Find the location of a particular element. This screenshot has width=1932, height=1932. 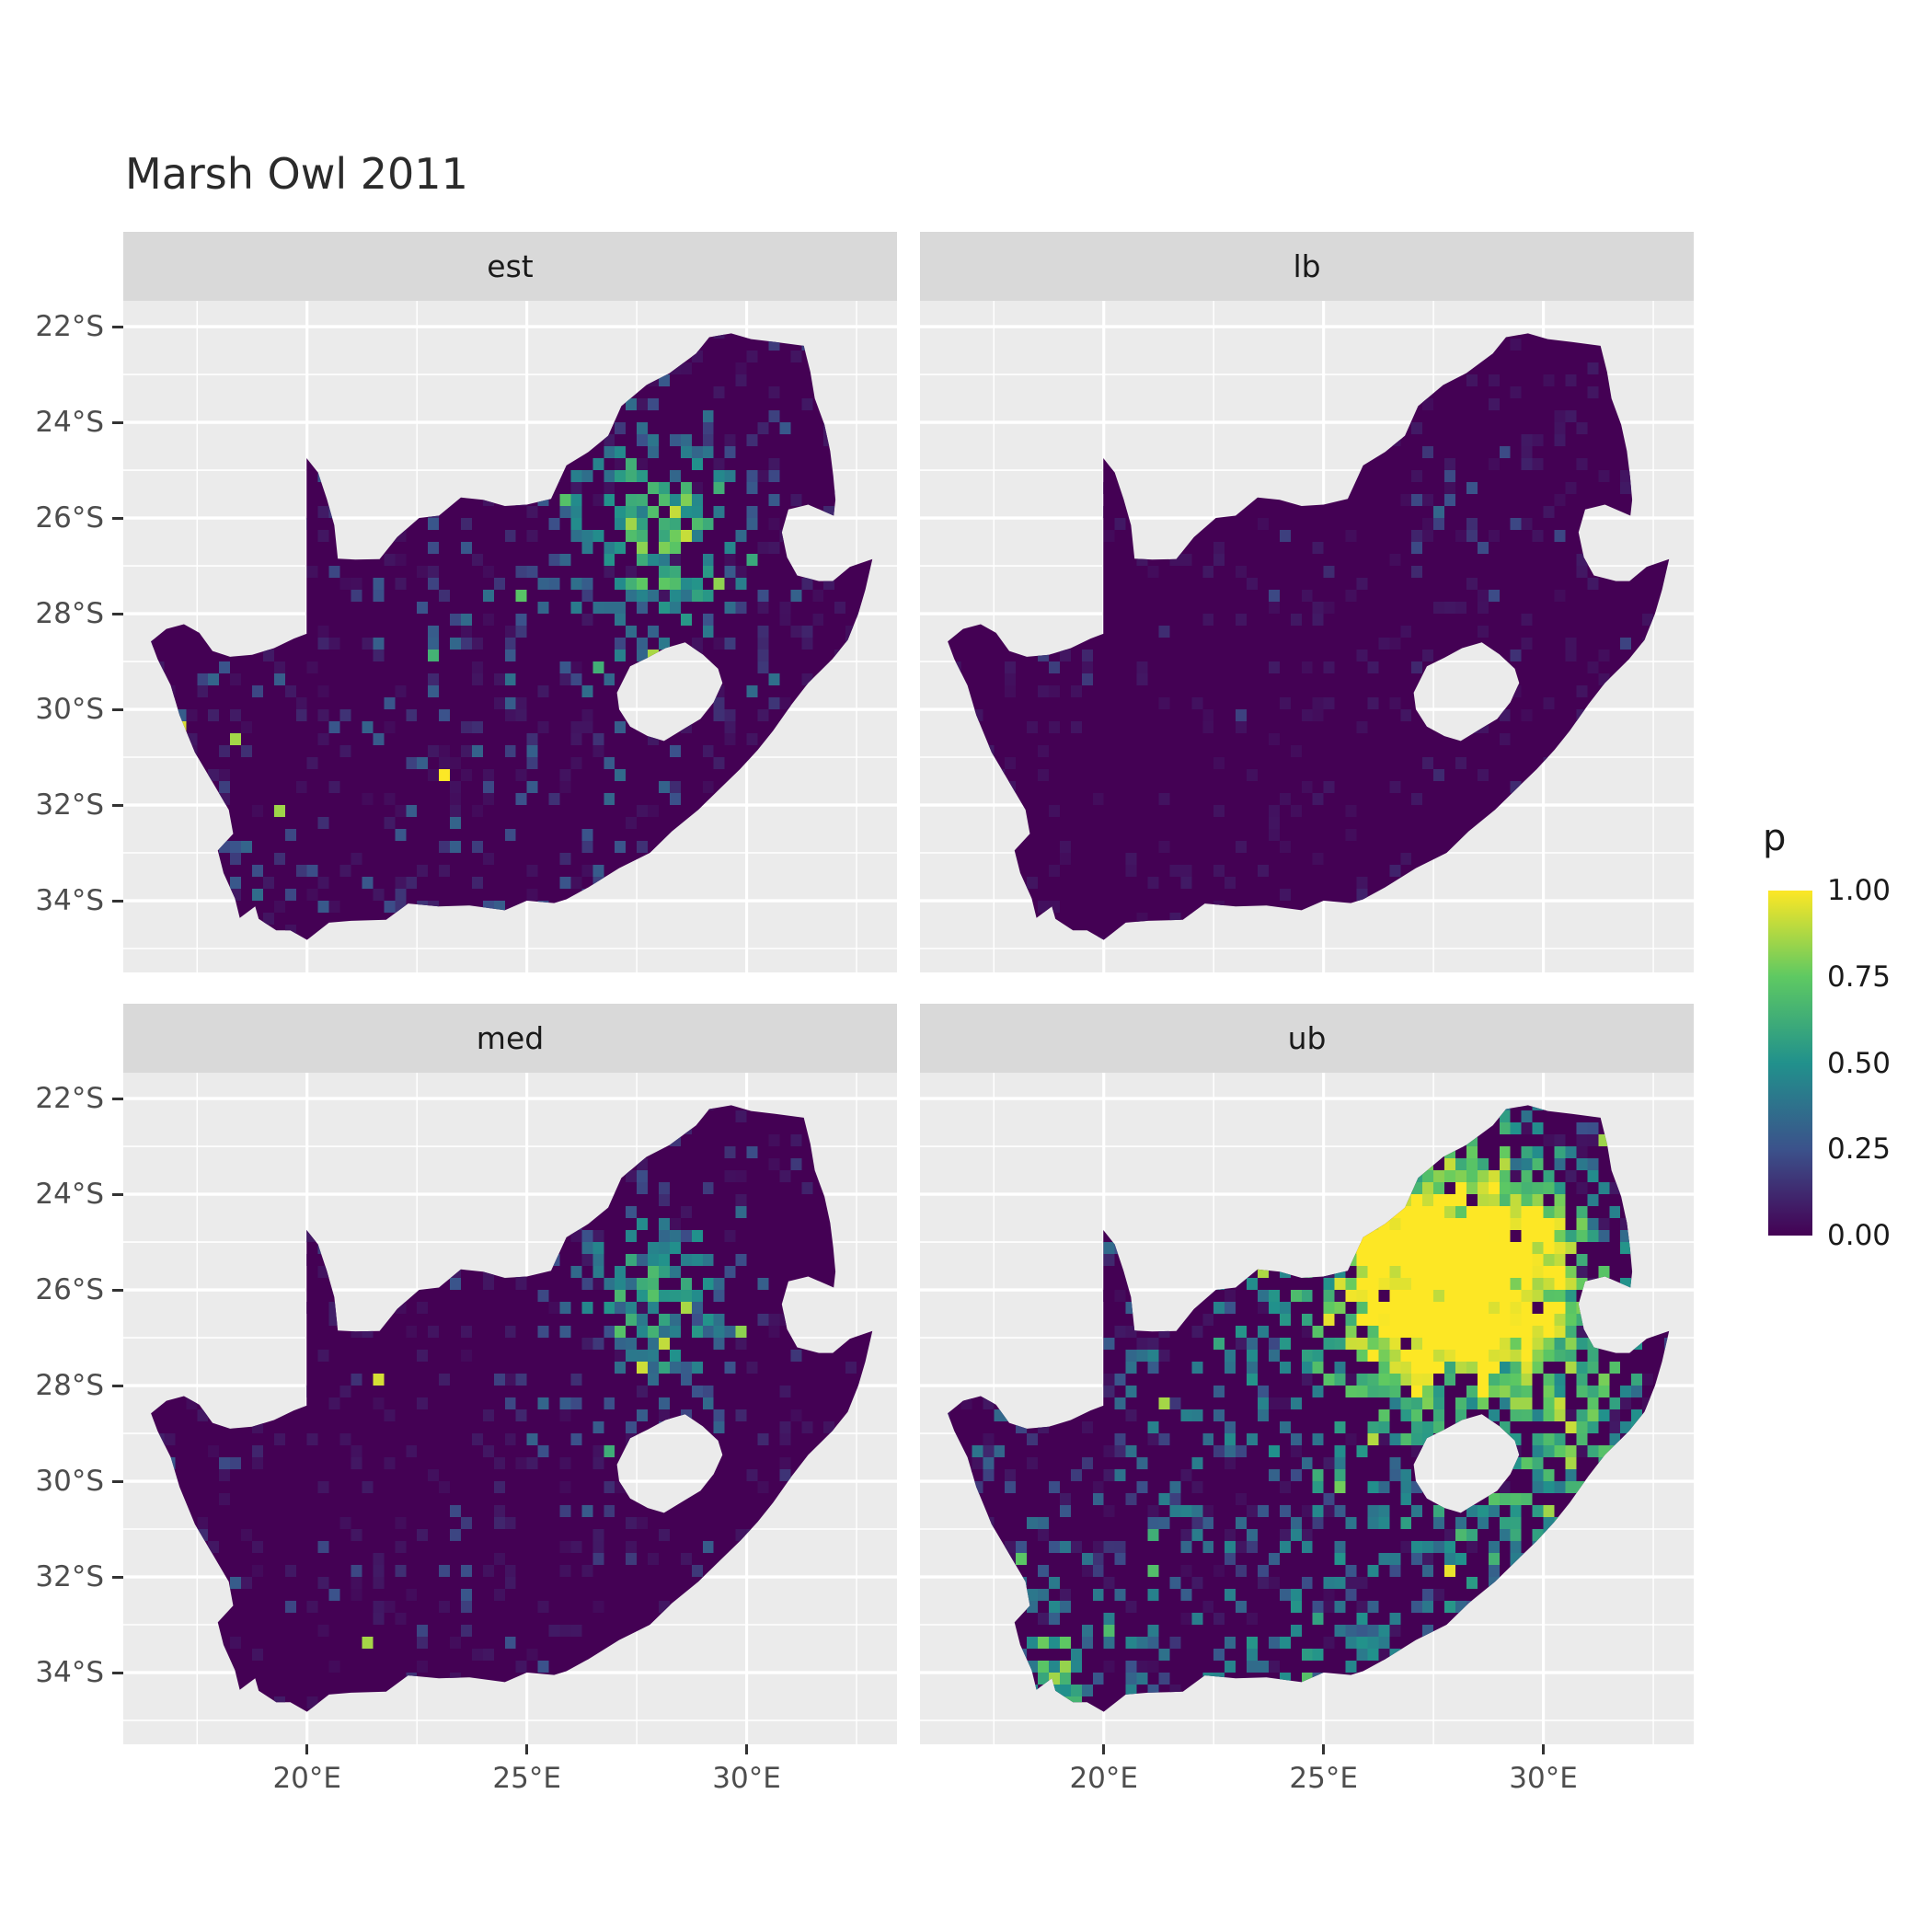

map-ub is located at coordinates (1307, 1408).